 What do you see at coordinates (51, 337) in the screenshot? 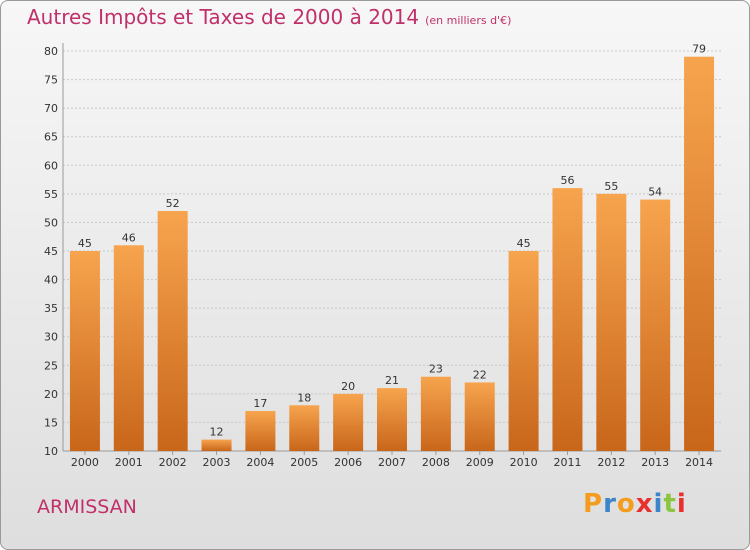
I see `y-tick-label: 30` at bounding box center [51, 337].